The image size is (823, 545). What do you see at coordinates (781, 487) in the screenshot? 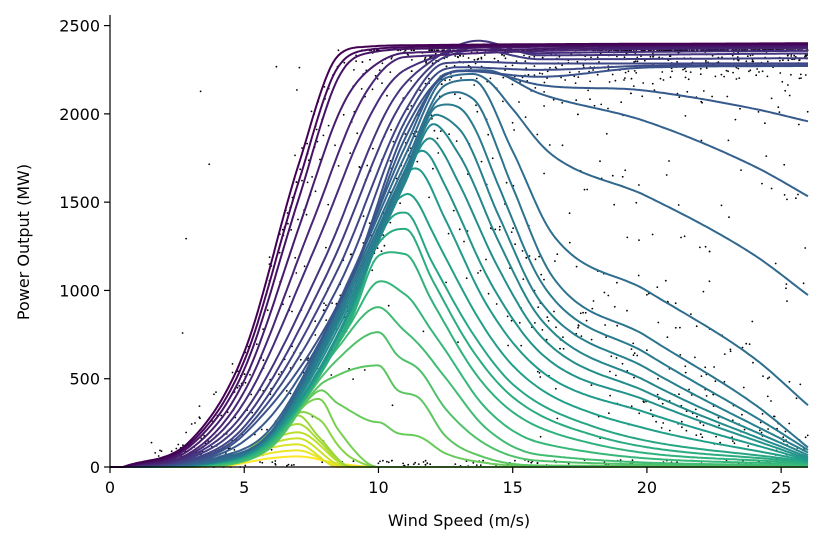
I see `x-tick-label: 25` at bounding box center [781, 487].